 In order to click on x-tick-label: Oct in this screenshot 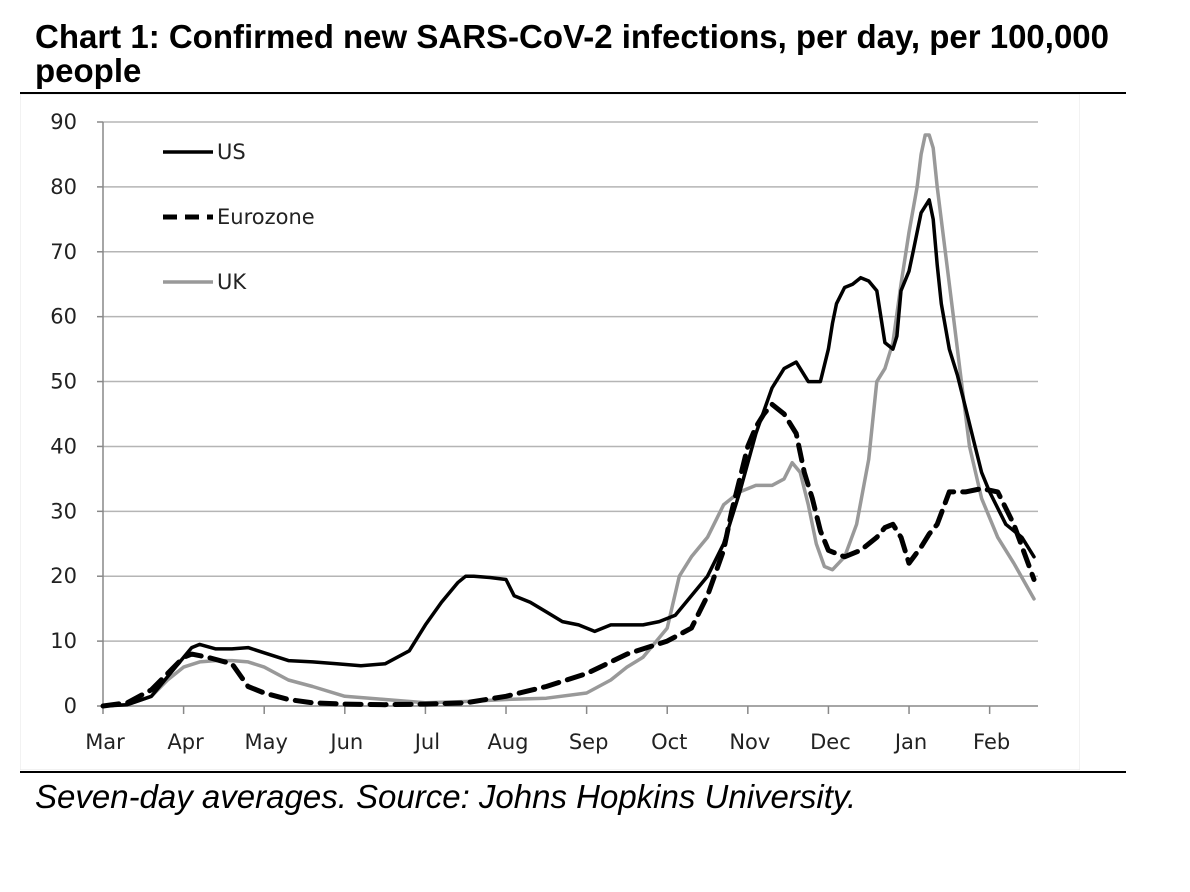, I will do `click(669, 742)`.